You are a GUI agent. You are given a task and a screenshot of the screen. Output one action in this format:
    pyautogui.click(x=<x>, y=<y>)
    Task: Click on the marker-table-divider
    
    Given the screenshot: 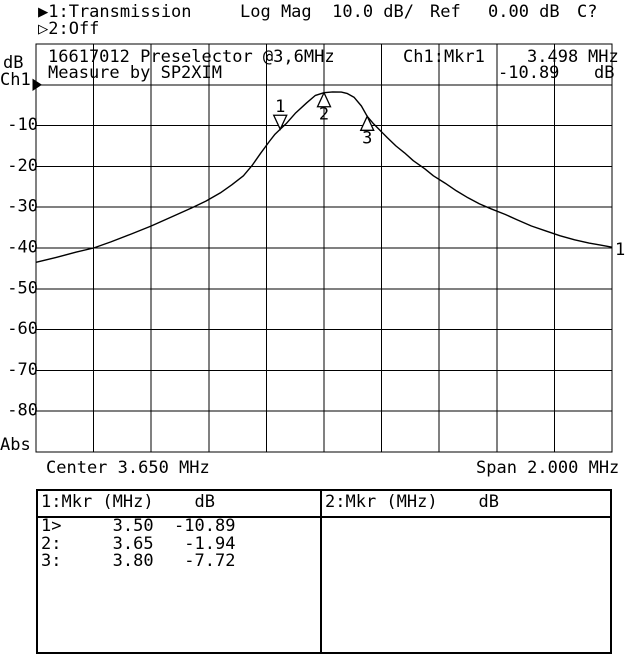 What is the action you would take?
    pyautogui.click(x=321, y=571)
    